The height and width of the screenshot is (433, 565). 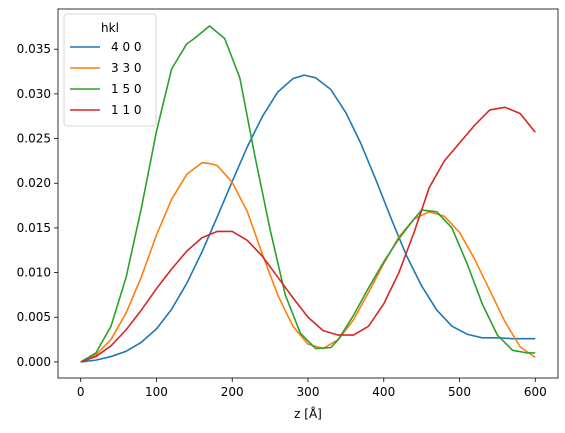 What do you see at coordinates (110, 28) in the screenshot?
I see `legend-title: hkl` at bounding box center [110, 28].